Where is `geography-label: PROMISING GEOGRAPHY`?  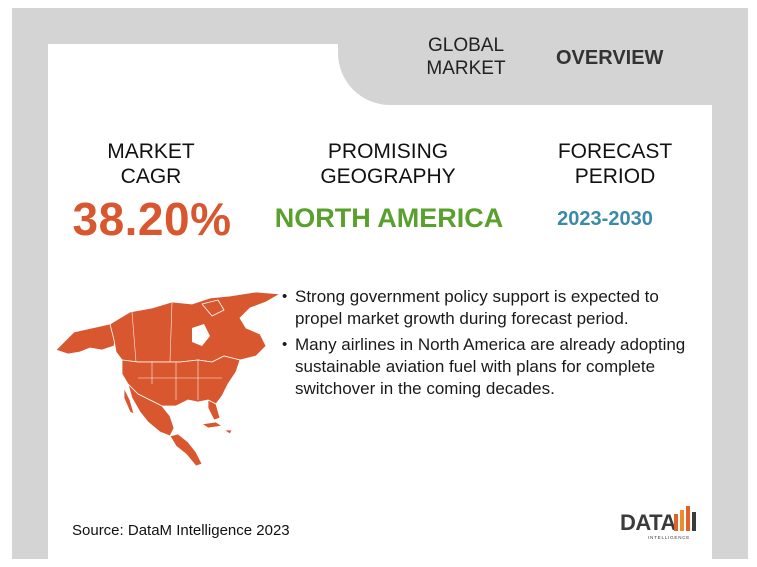
geography-label: PROMISING GEOGRAPHY is located at coordinates (388, 164).